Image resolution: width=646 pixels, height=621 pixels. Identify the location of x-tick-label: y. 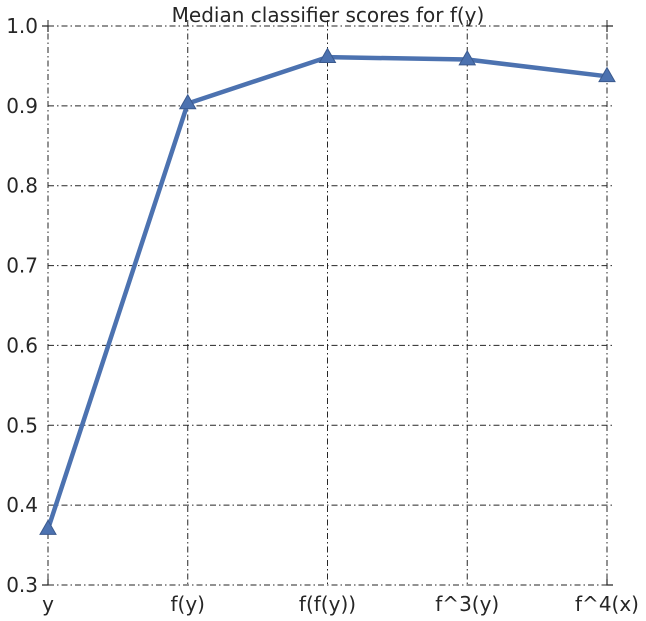
(48, 604).